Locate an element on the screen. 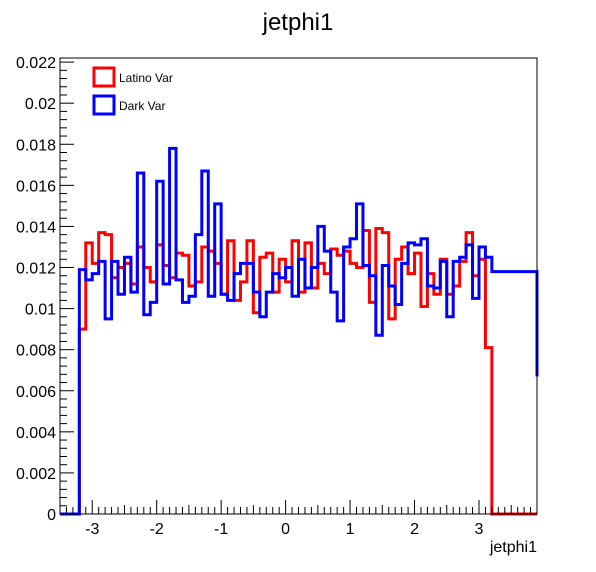 Image resolution: width=596 pixels, height=572 pixels. x-axis-label: jetphi1 is located at coordinates (513, 547).